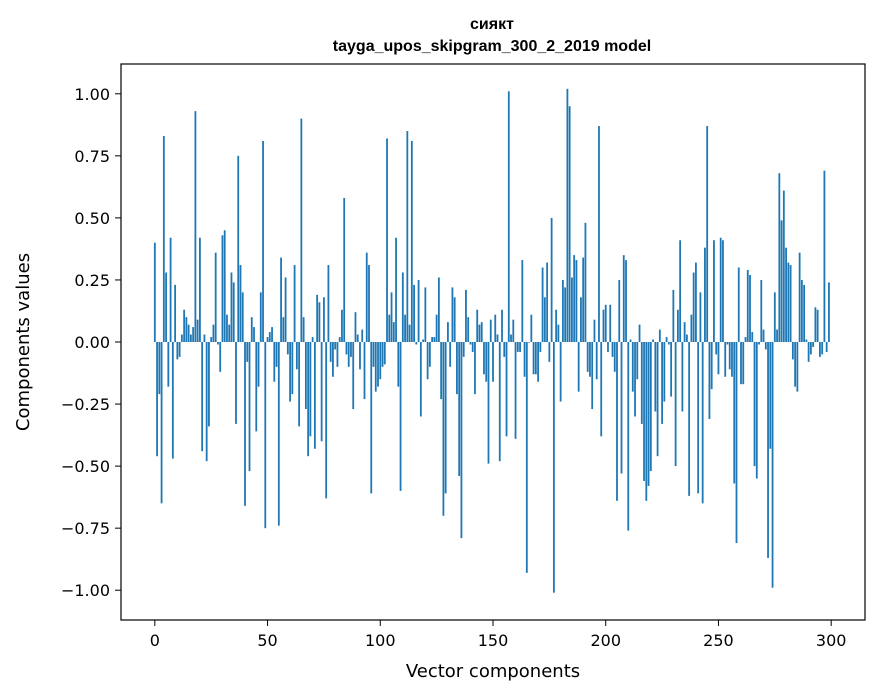 Image resolution: width=880 pixels, height=696 pixels. What do you see at coordinates (85, 590) in the screenshot?
I see `y-tick-label: −1.00` at bounding box center [85, 590].